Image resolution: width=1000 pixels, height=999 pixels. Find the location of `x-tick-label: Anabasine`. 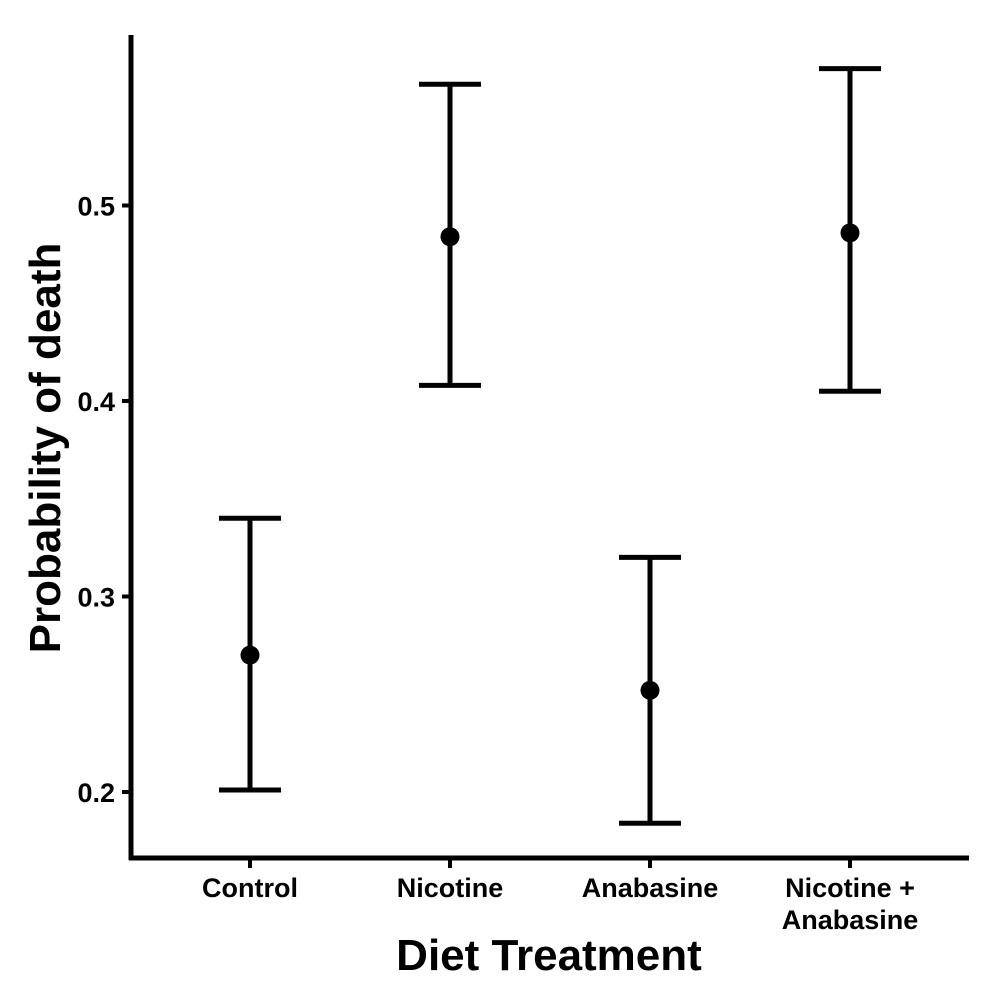

x-tick-label: Anabasine is located at coordinates (650, 888).